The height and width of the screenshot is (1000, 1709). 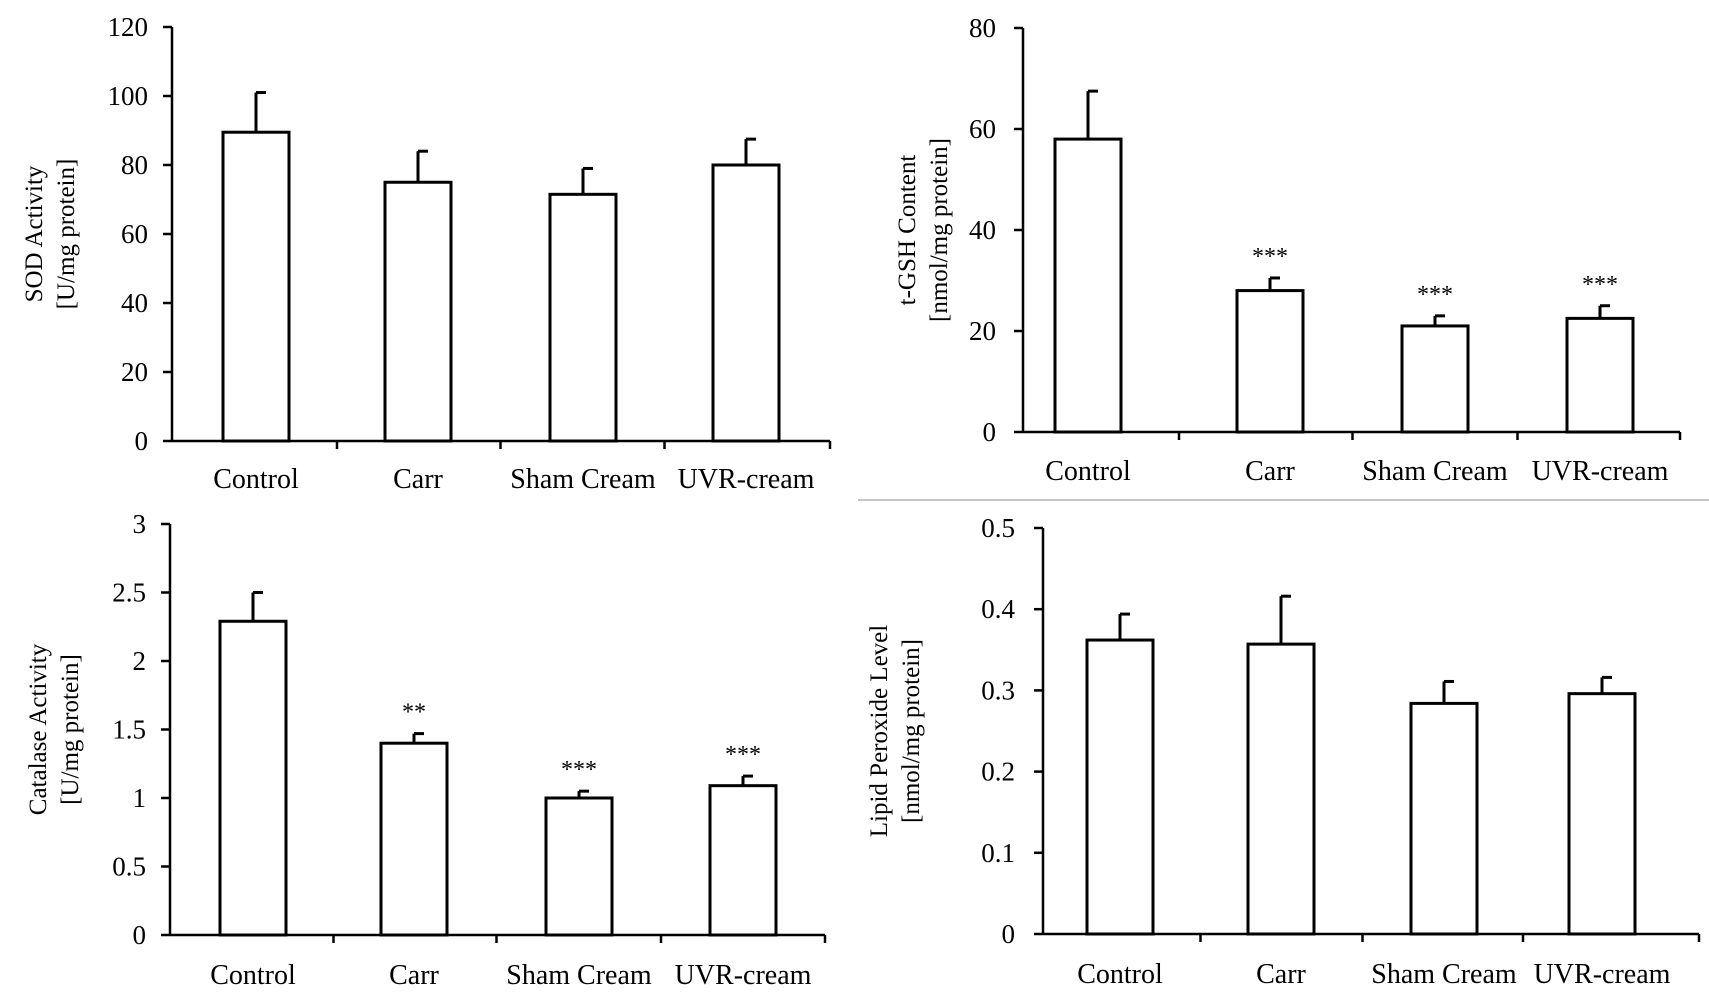 I want to click on y-axis-label: Catalase Activity, so click(x=38, y=729).